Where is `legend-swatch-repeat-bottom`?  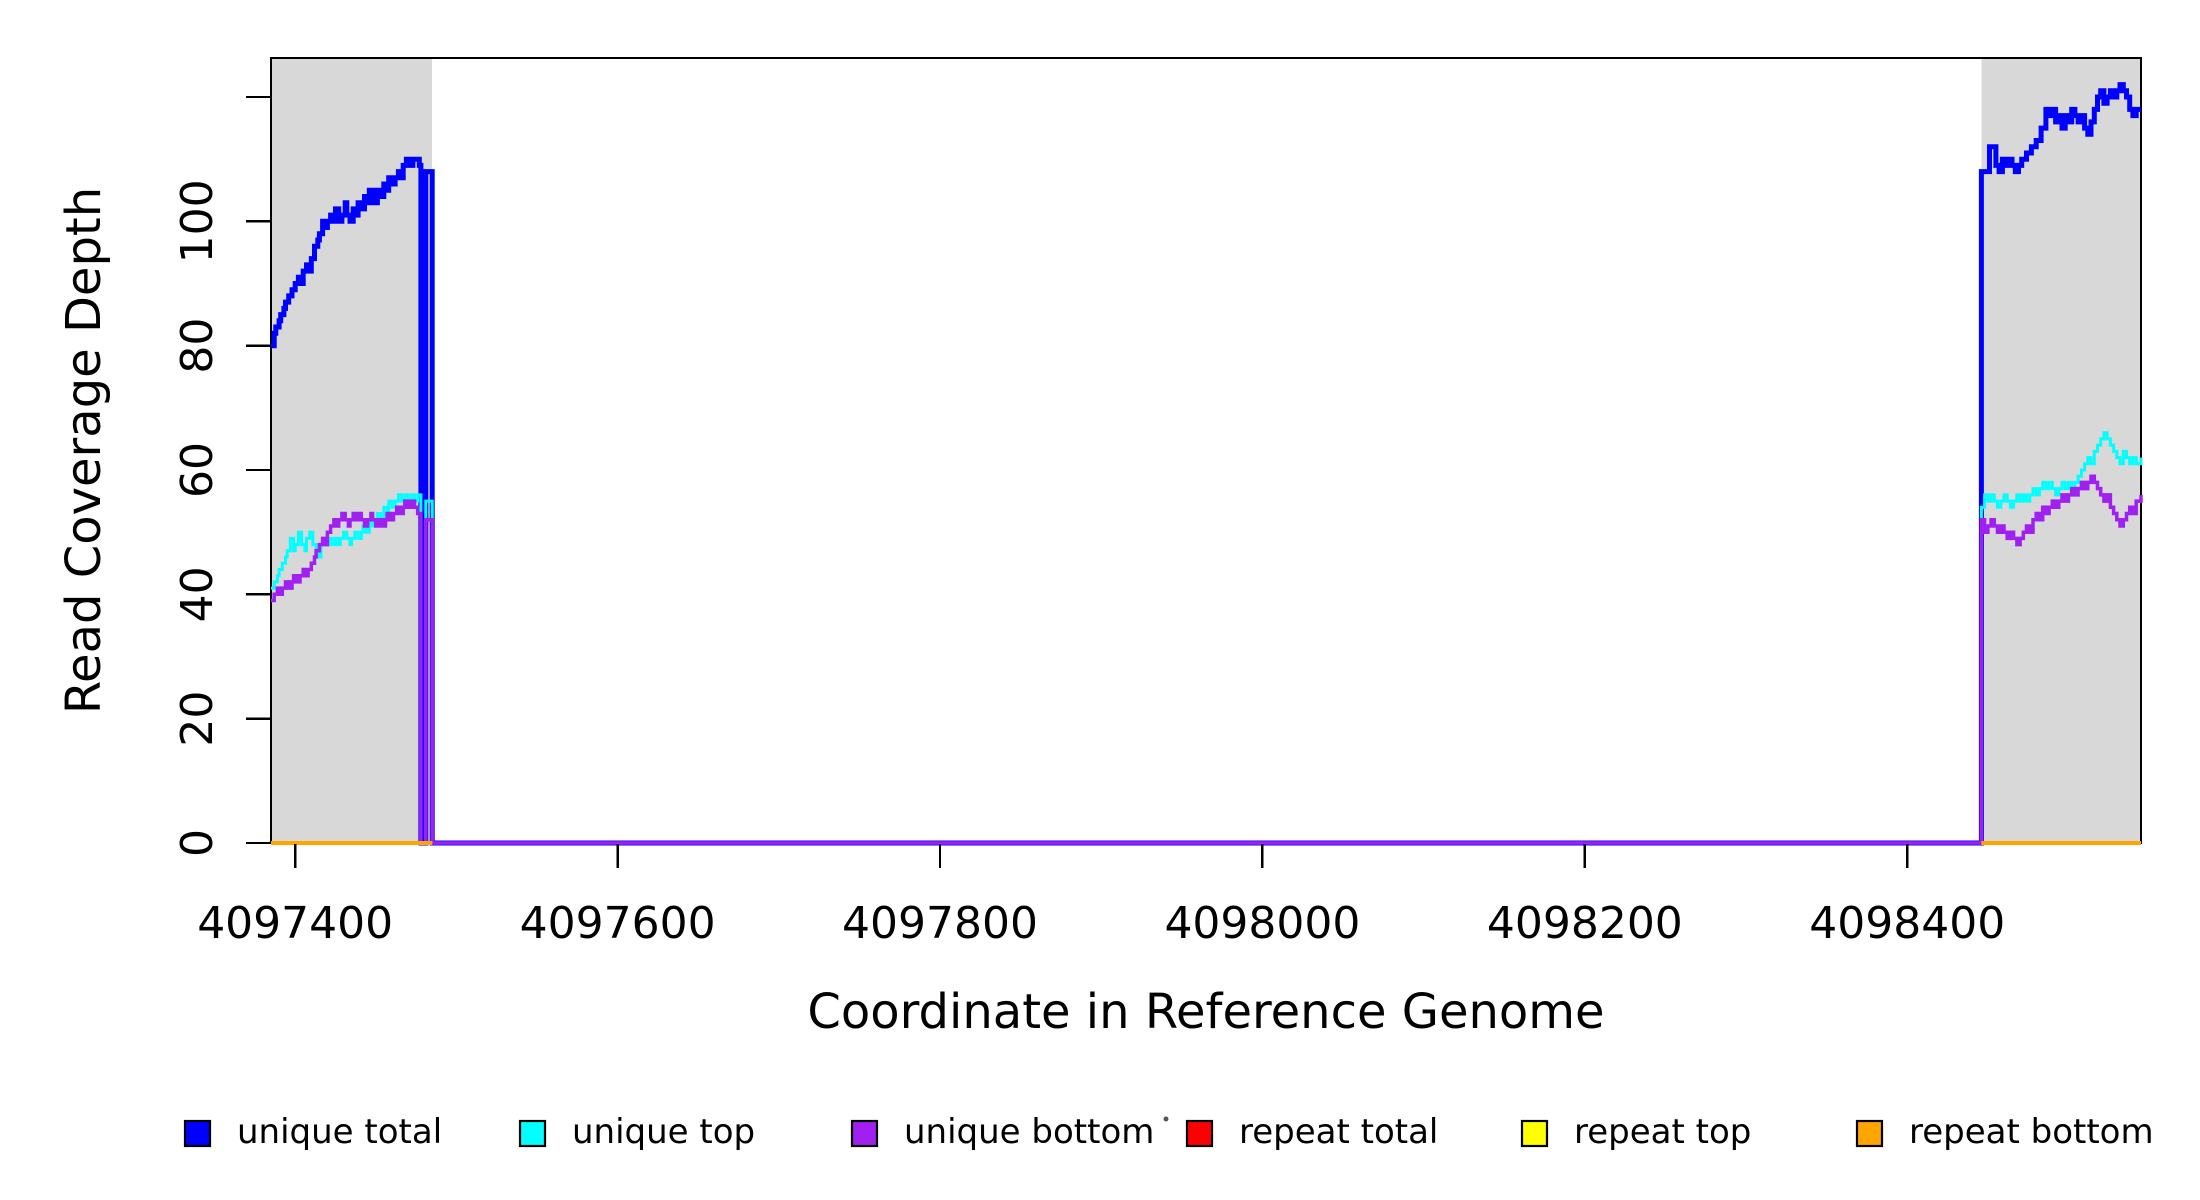 legend-swatch-repeat-bottom is located at coordinates (1869, 1133).